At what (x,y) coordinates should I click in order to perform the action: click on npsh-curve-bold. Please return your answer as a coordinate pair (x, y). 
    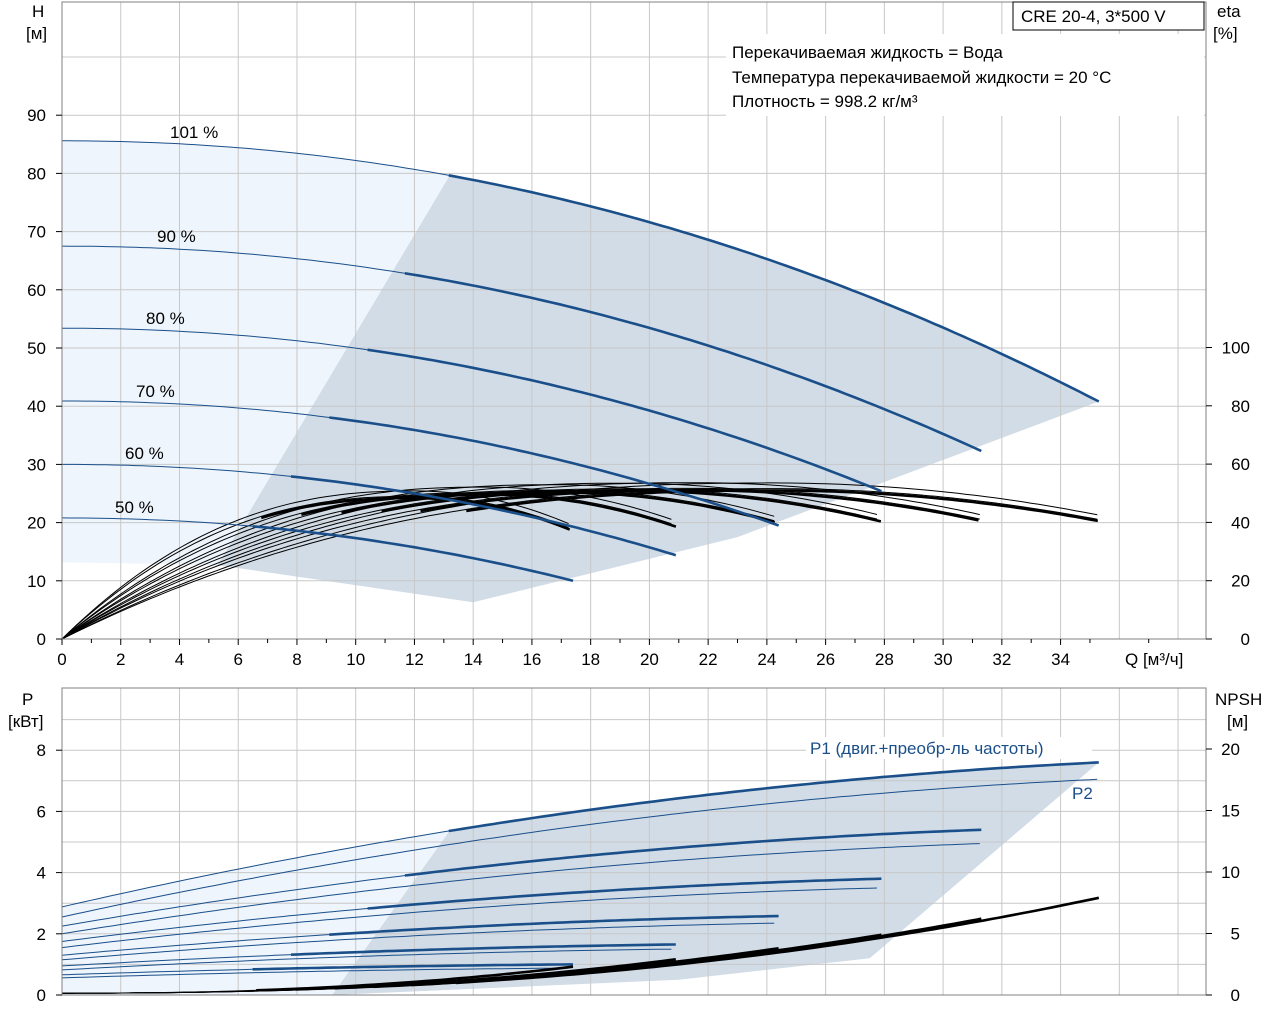
    Looking at the image, I should click on (415, 978).